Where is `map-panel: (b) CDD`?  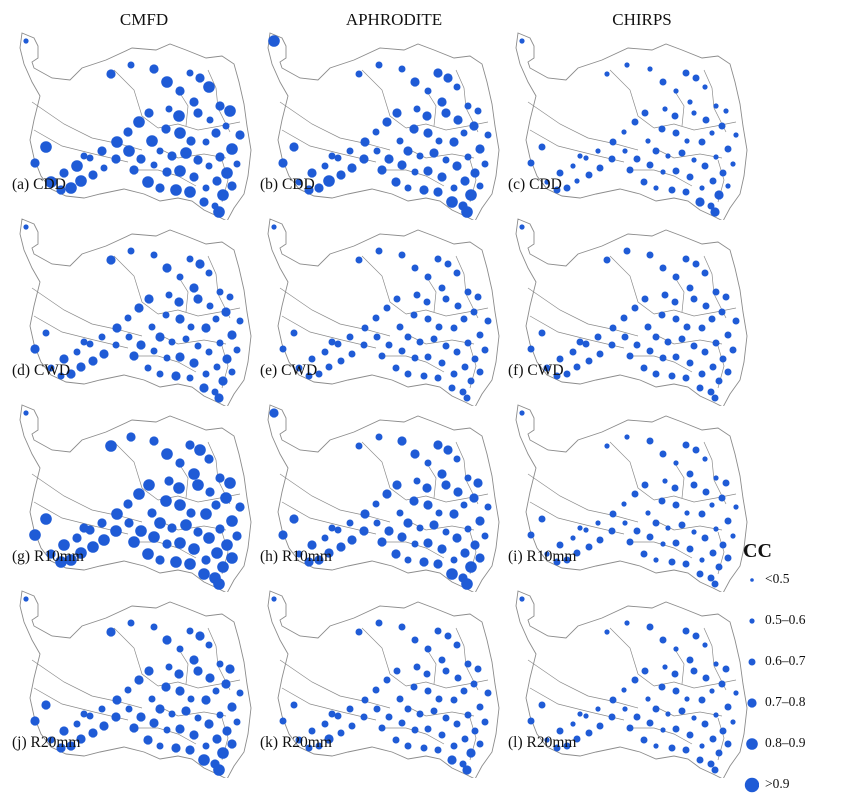 map-panel: (b) CDD is located at coordinates (381, 125).